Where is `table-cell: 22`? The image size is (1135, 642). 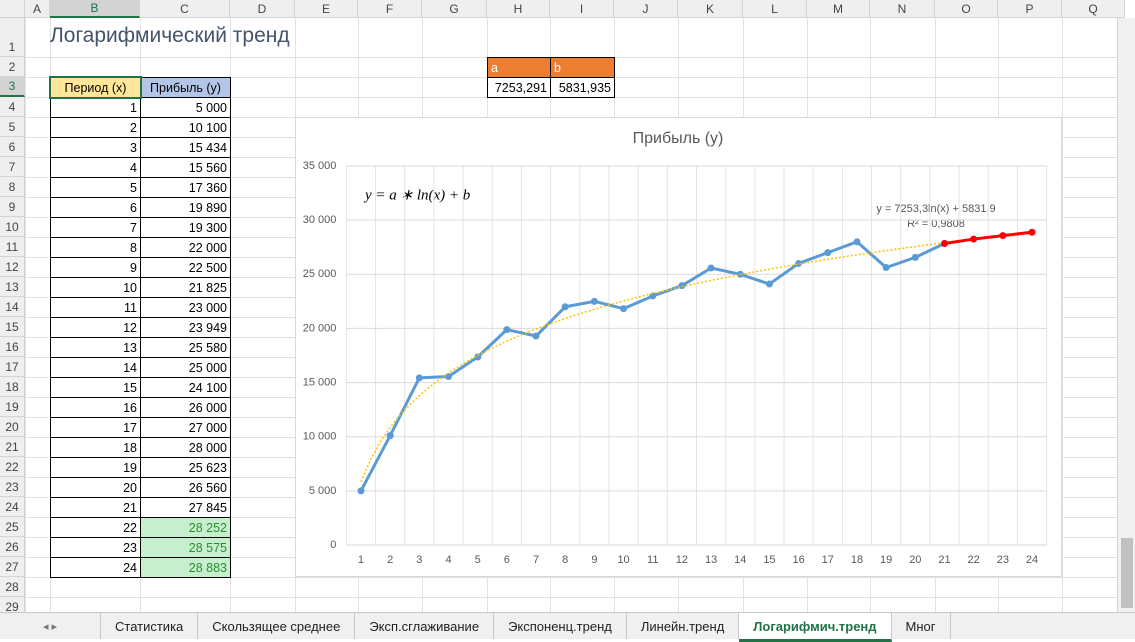
table-cell: 22 is located at coordinates (95, 527).